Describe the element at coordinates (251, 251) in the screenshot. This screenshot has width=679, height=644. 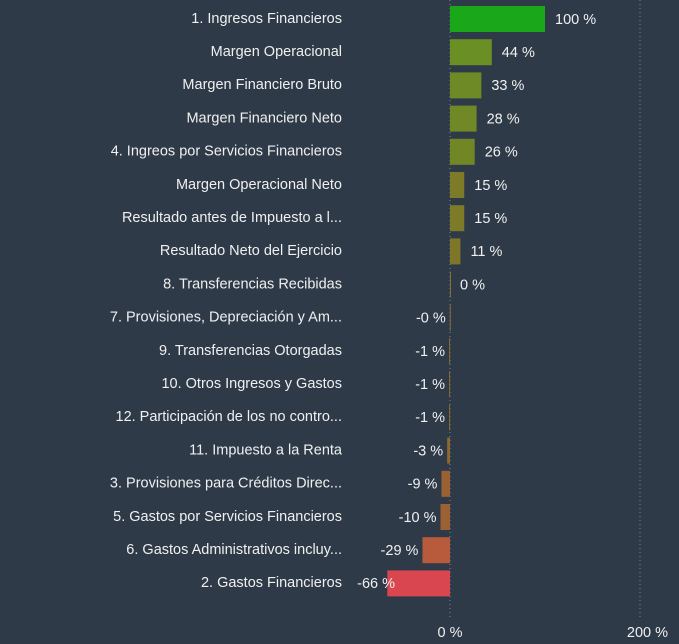
I see `category-label: Resultado Neto del Ejercicio` at that location.